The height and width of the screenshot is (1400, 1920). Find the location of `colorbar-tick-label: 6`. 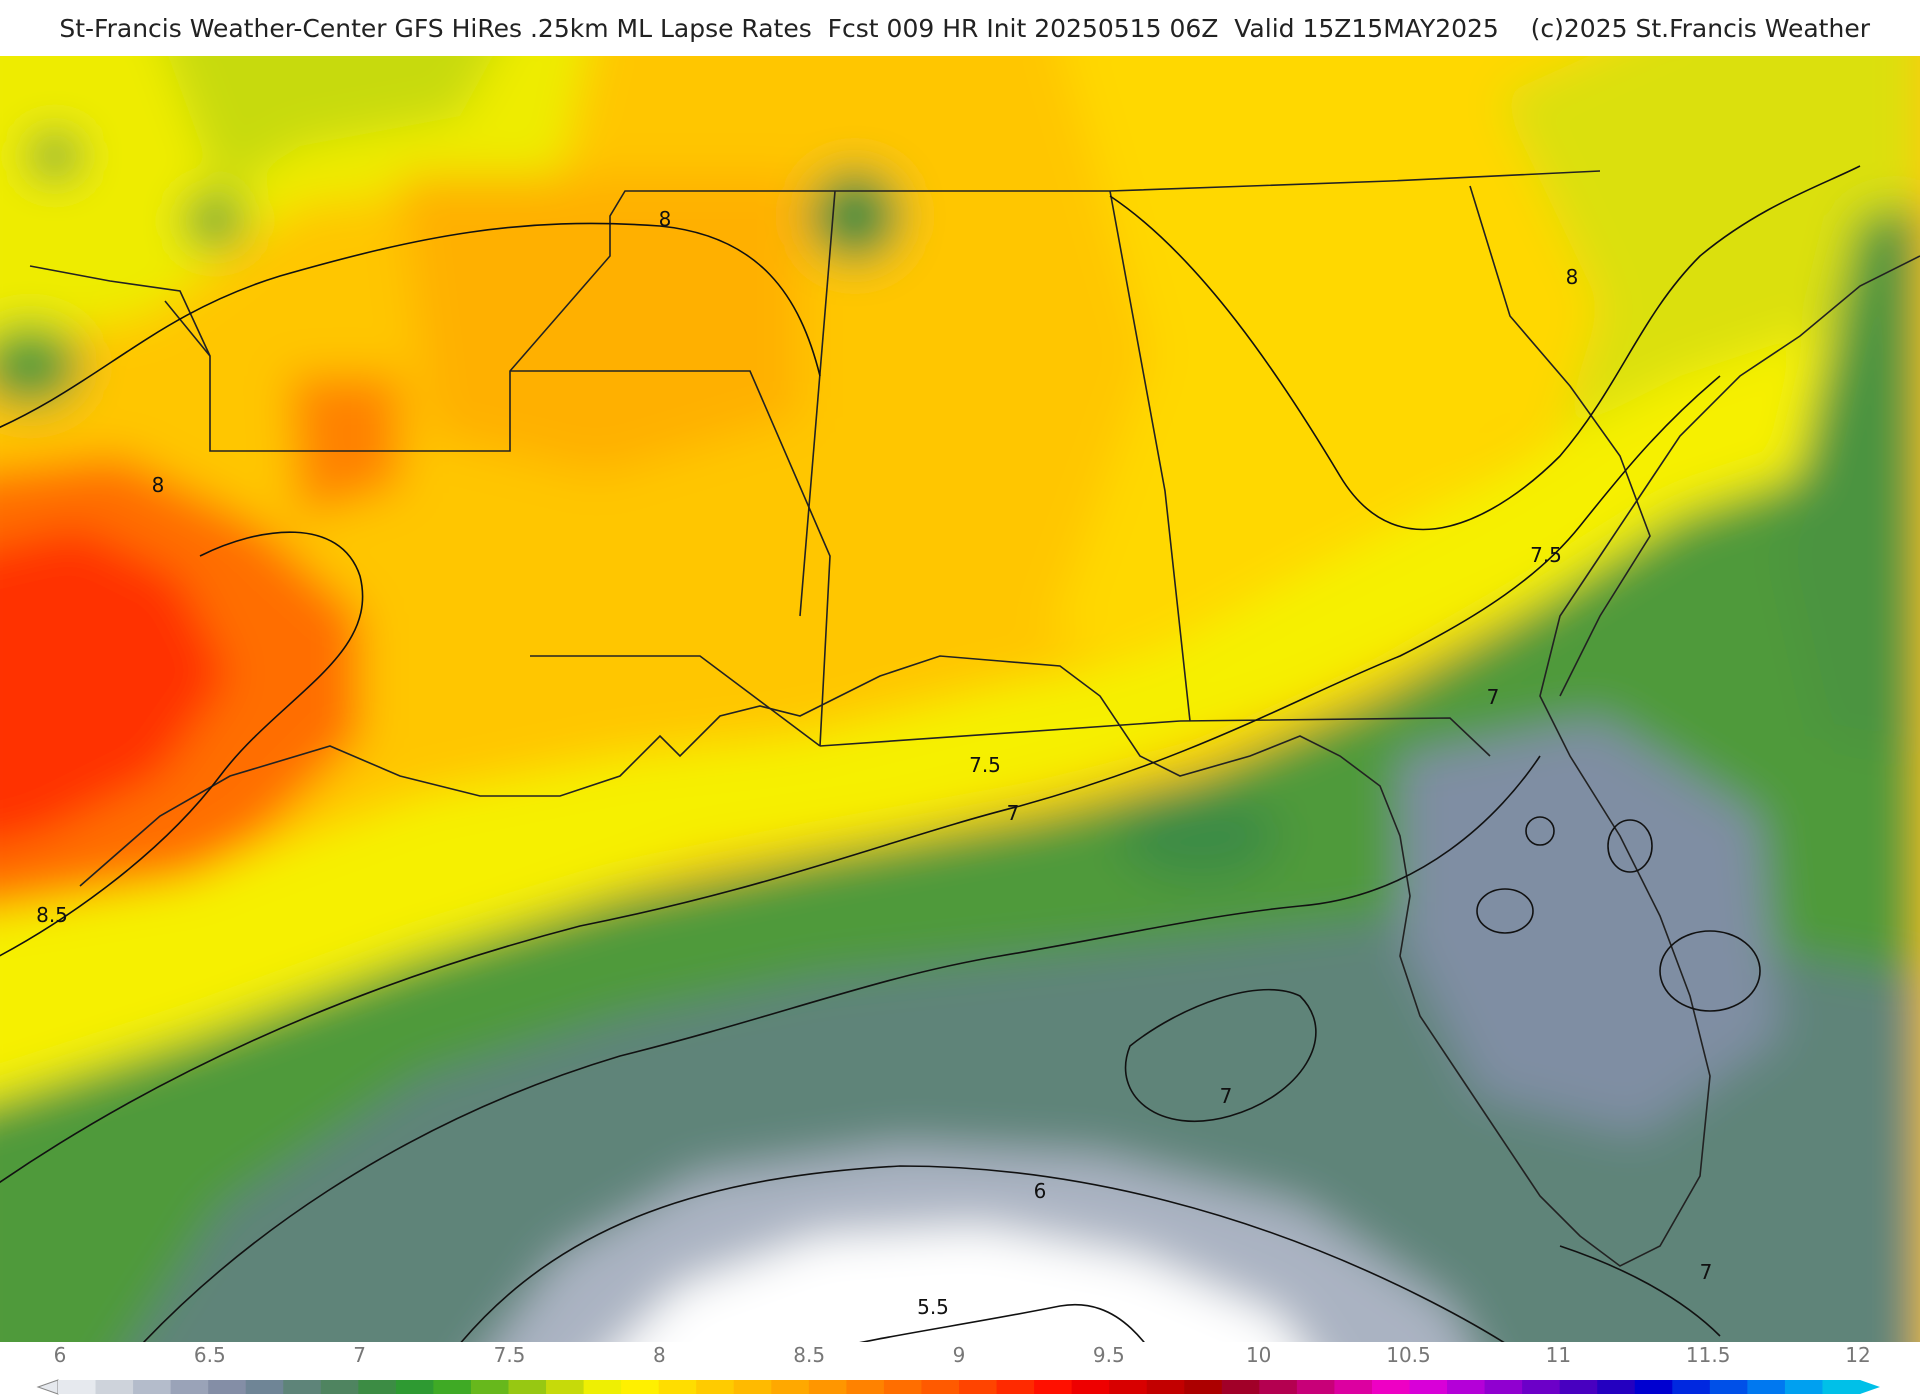

colorbar-tick-label: 6 is located at coordinates (60, 1355).